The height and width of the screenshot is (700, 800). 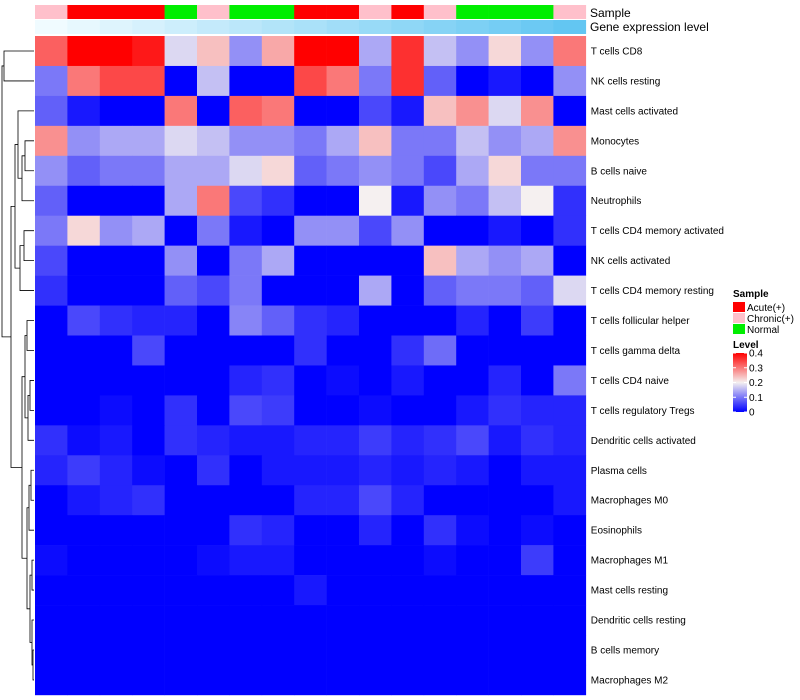 I want to click on heatmap-cell-r14-c14, so click(x=472, y=440).